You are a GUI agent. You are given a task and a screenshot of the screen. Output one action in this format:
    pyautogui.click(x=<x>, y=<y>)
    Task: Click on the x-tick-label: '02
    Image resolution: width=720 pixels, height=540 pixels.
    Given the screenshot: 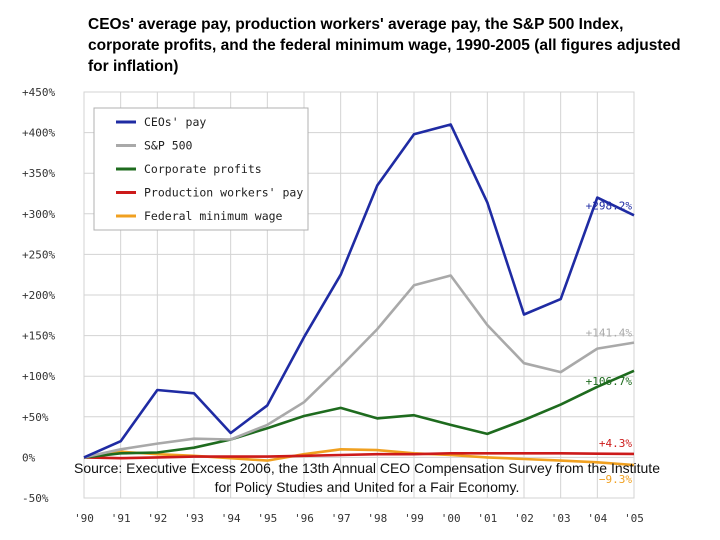 What is the action you would take?
    pyautogui.click(x=524, y=518)
    